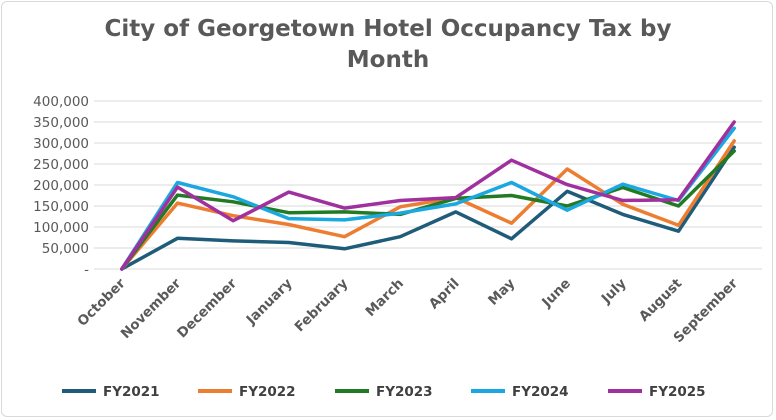  Describe the element at coordinates (61, 228) in the screenshot. I see `y-tick-label: 100,000` at that location.